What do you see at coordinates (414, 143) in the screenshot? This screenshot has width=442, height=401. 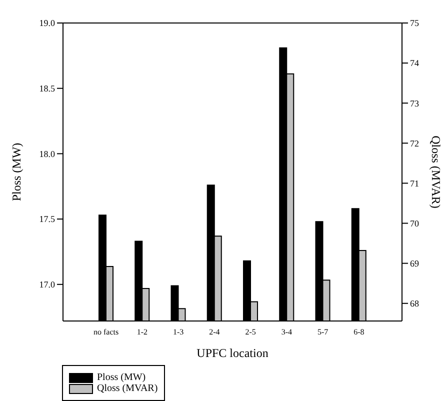 I see `y2-tick-label: 72` at bounding box center [414, 143].